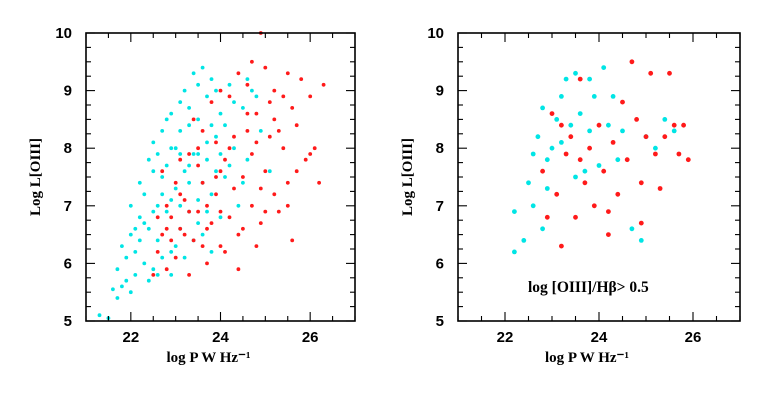 This screenshot has width=763, height=417. Describe the element at coordinates (588, 287) in the screenshot. I see `annotation-label: log [OIII]/Hβ> 0.5` at that location.